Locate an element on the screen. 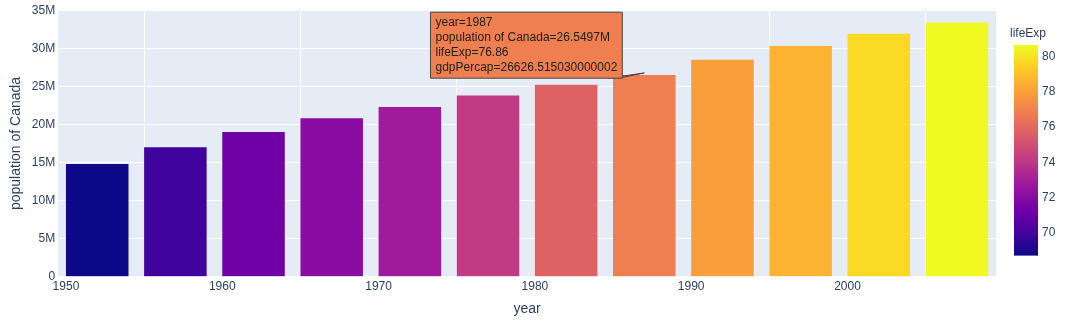  y-tick-label: 35M is located at coordinates (43, 9).